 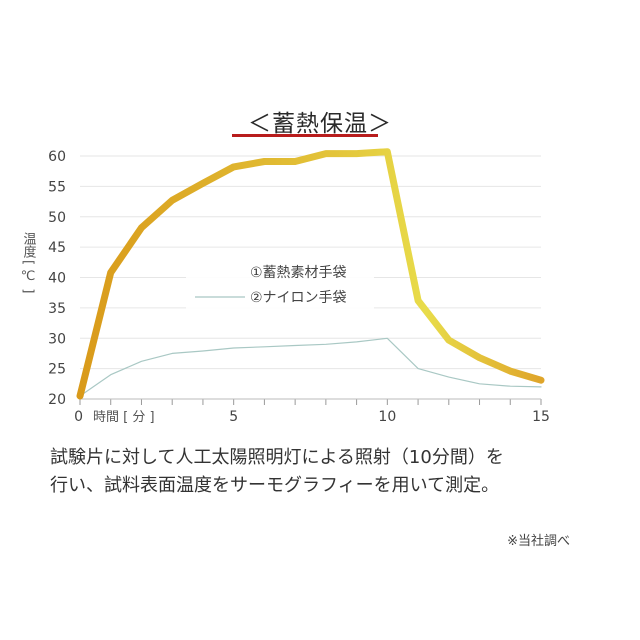 What do you see at coordinates (310, 367) in the screenshot?
I see `series-line-nylon` at bounding box center [310, 367].